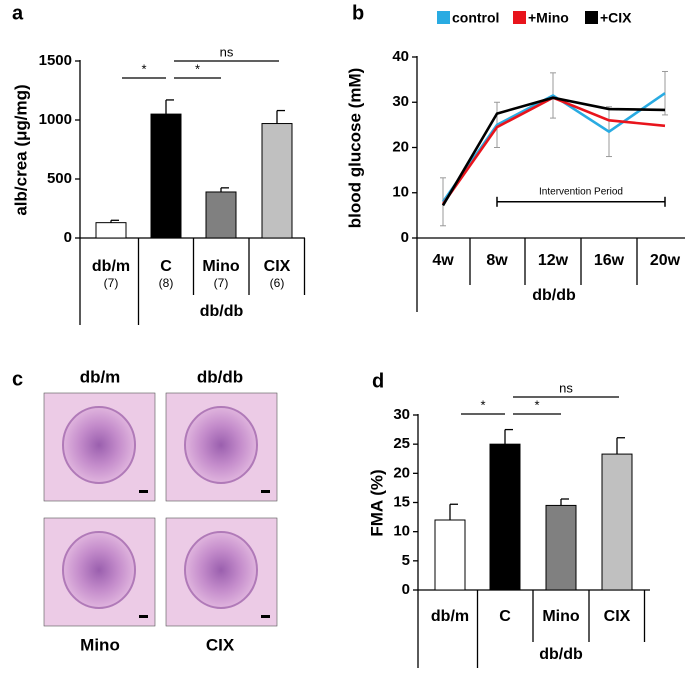 Image resolution: width=685 pixels, height=677 pixels. I want to click on intervention-label: Intervention Period, so click(581, 191).